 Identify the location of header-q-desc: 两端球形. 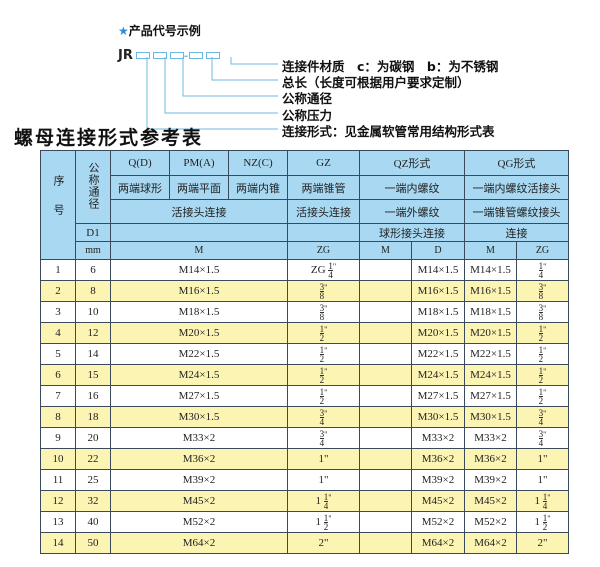
(140, 187).